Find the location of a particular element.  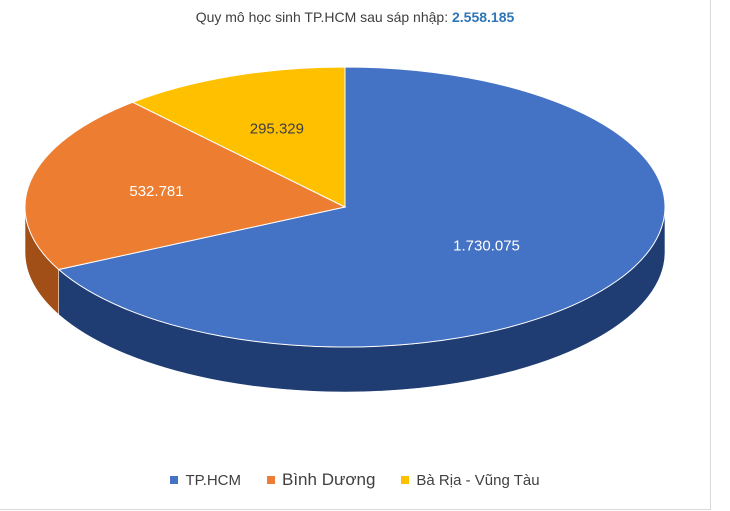

data-label-ba-ria-vung-tau: 295.329 is located at coordinates (277, 128).